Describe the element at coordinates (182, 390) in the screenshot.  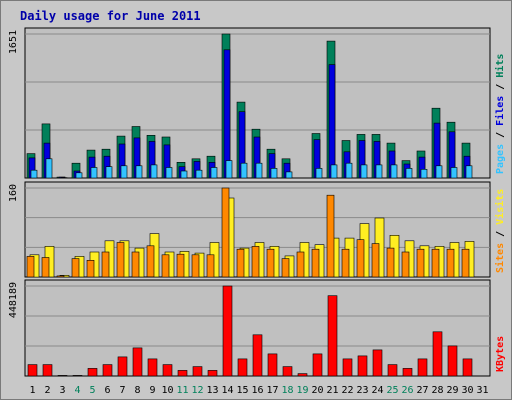
I see `x-tick-label: 11` at that location.